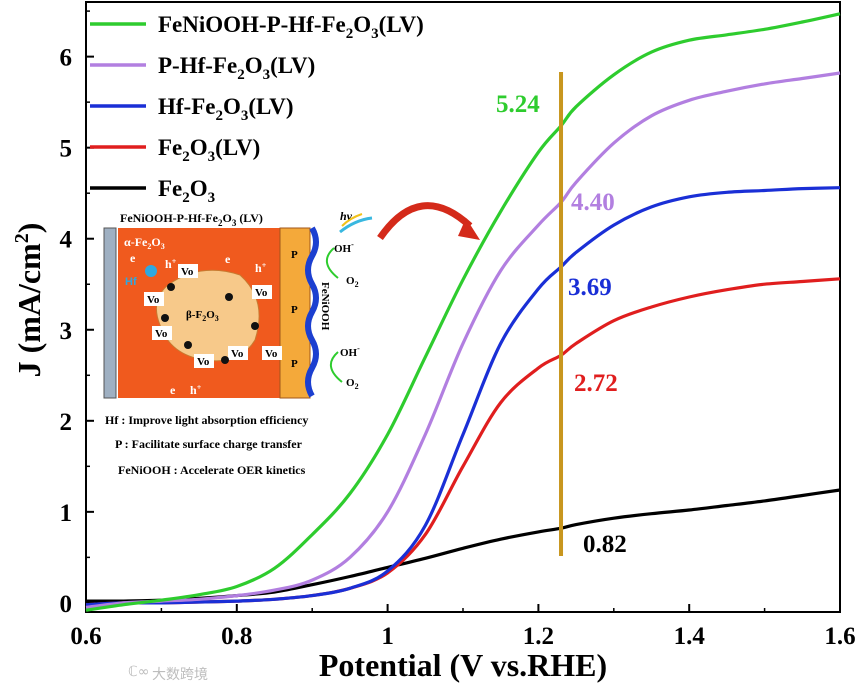 The height and width of the screenshot is (692, 867). I want to click on legend-label: Hf-Fe2O3(LV), so click(226, 109).